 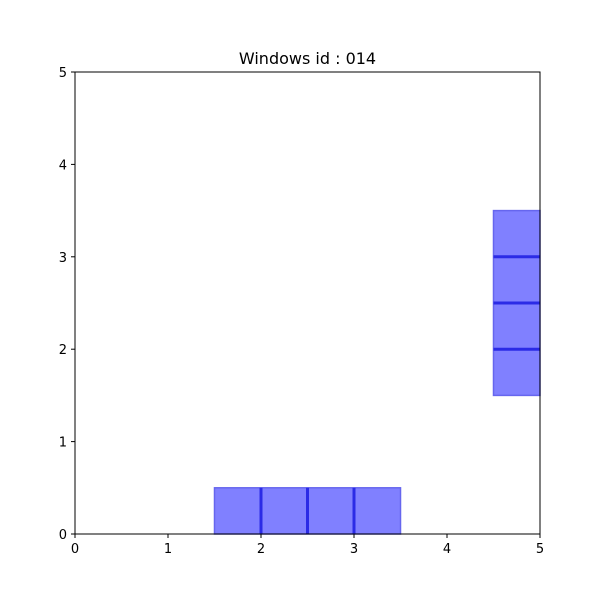 What do you see at coordinates (540, 549) in the screenshot?
I see `x-tick-label-5: 5` at bounding box center [540, 549].